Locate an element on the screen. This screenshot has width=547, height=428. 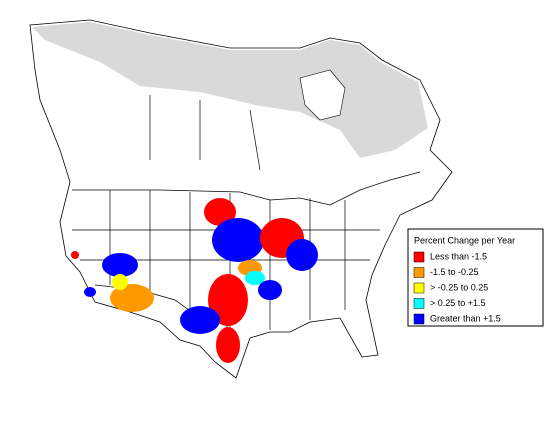
legend-box is located at coordinates (475, 277).